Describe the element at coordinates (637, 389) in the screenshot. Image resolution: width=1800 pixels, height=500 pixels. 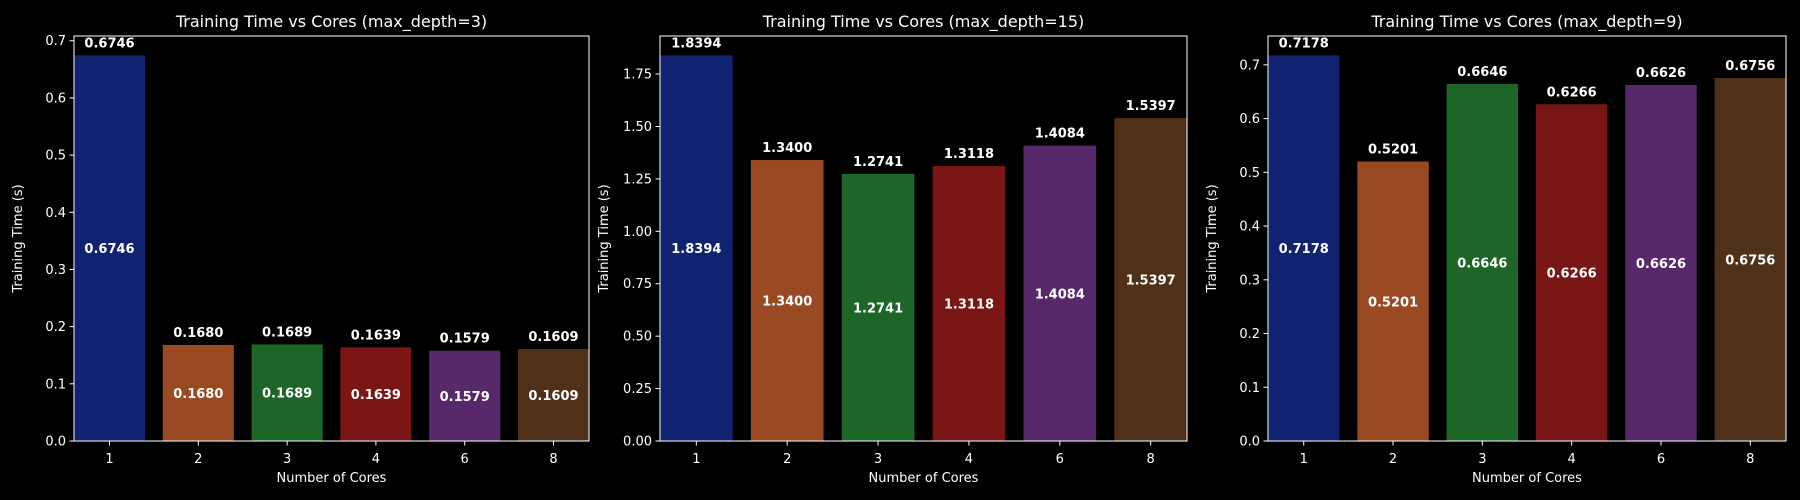
I see `y-tick-label: 0.25` at that location.